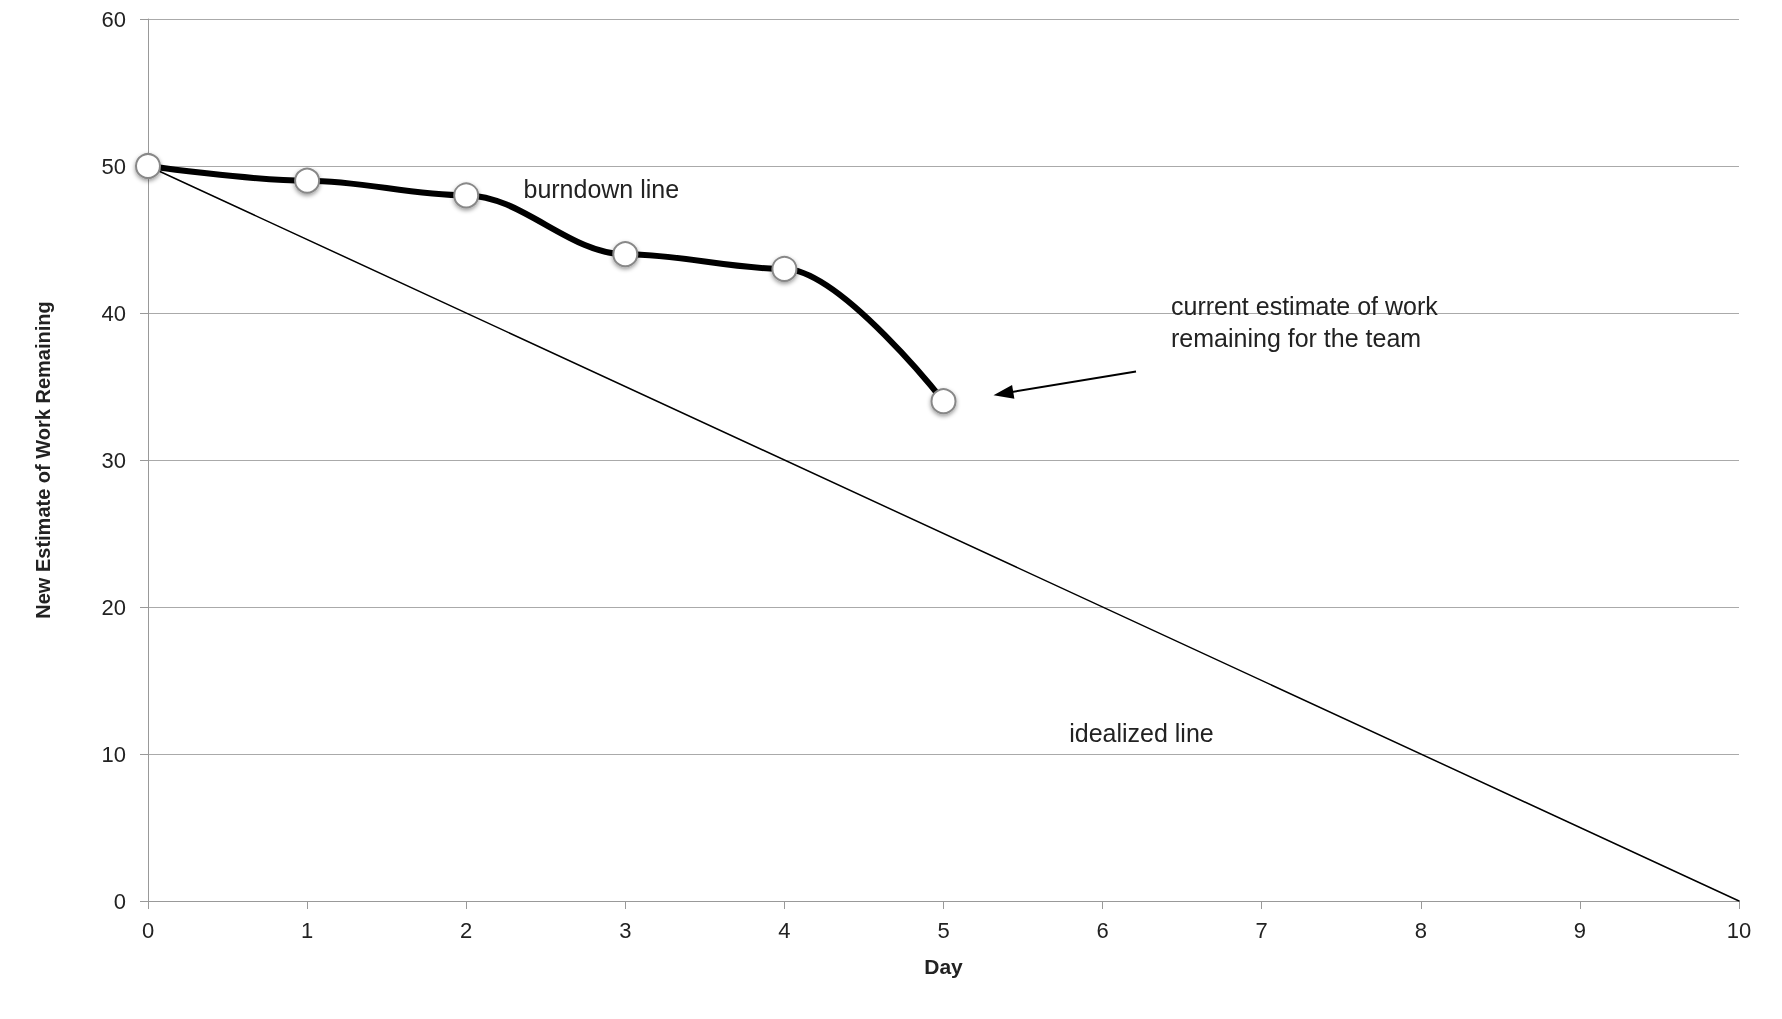 The width and height of the screenshot is (1782, 1019). I want to click on y-axis-title: New Estimate of Work Remaining, so click(43, 460).